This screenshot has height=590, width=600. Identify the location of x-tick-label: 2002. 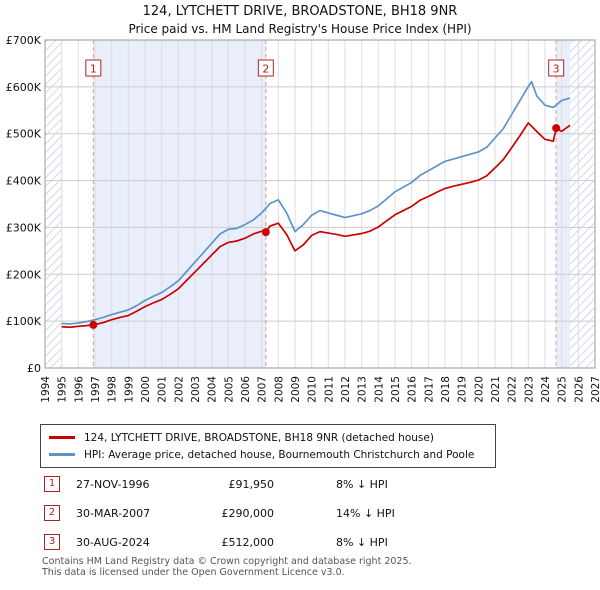
(179, 389).